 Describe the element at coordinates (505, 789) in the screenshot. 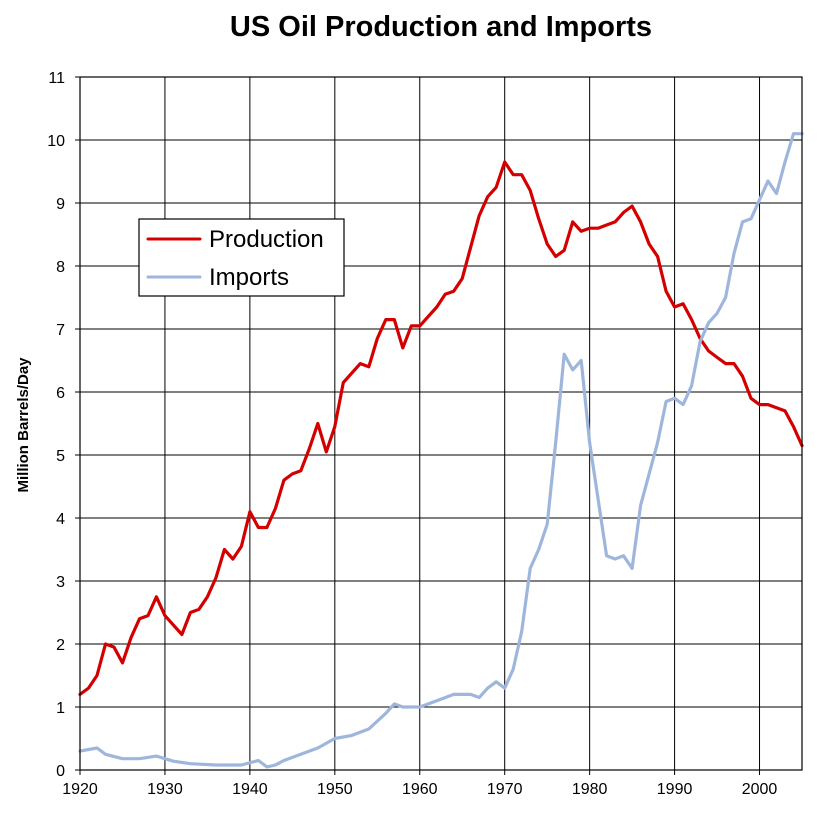

I see `x-tick-label: 1970` at that location.